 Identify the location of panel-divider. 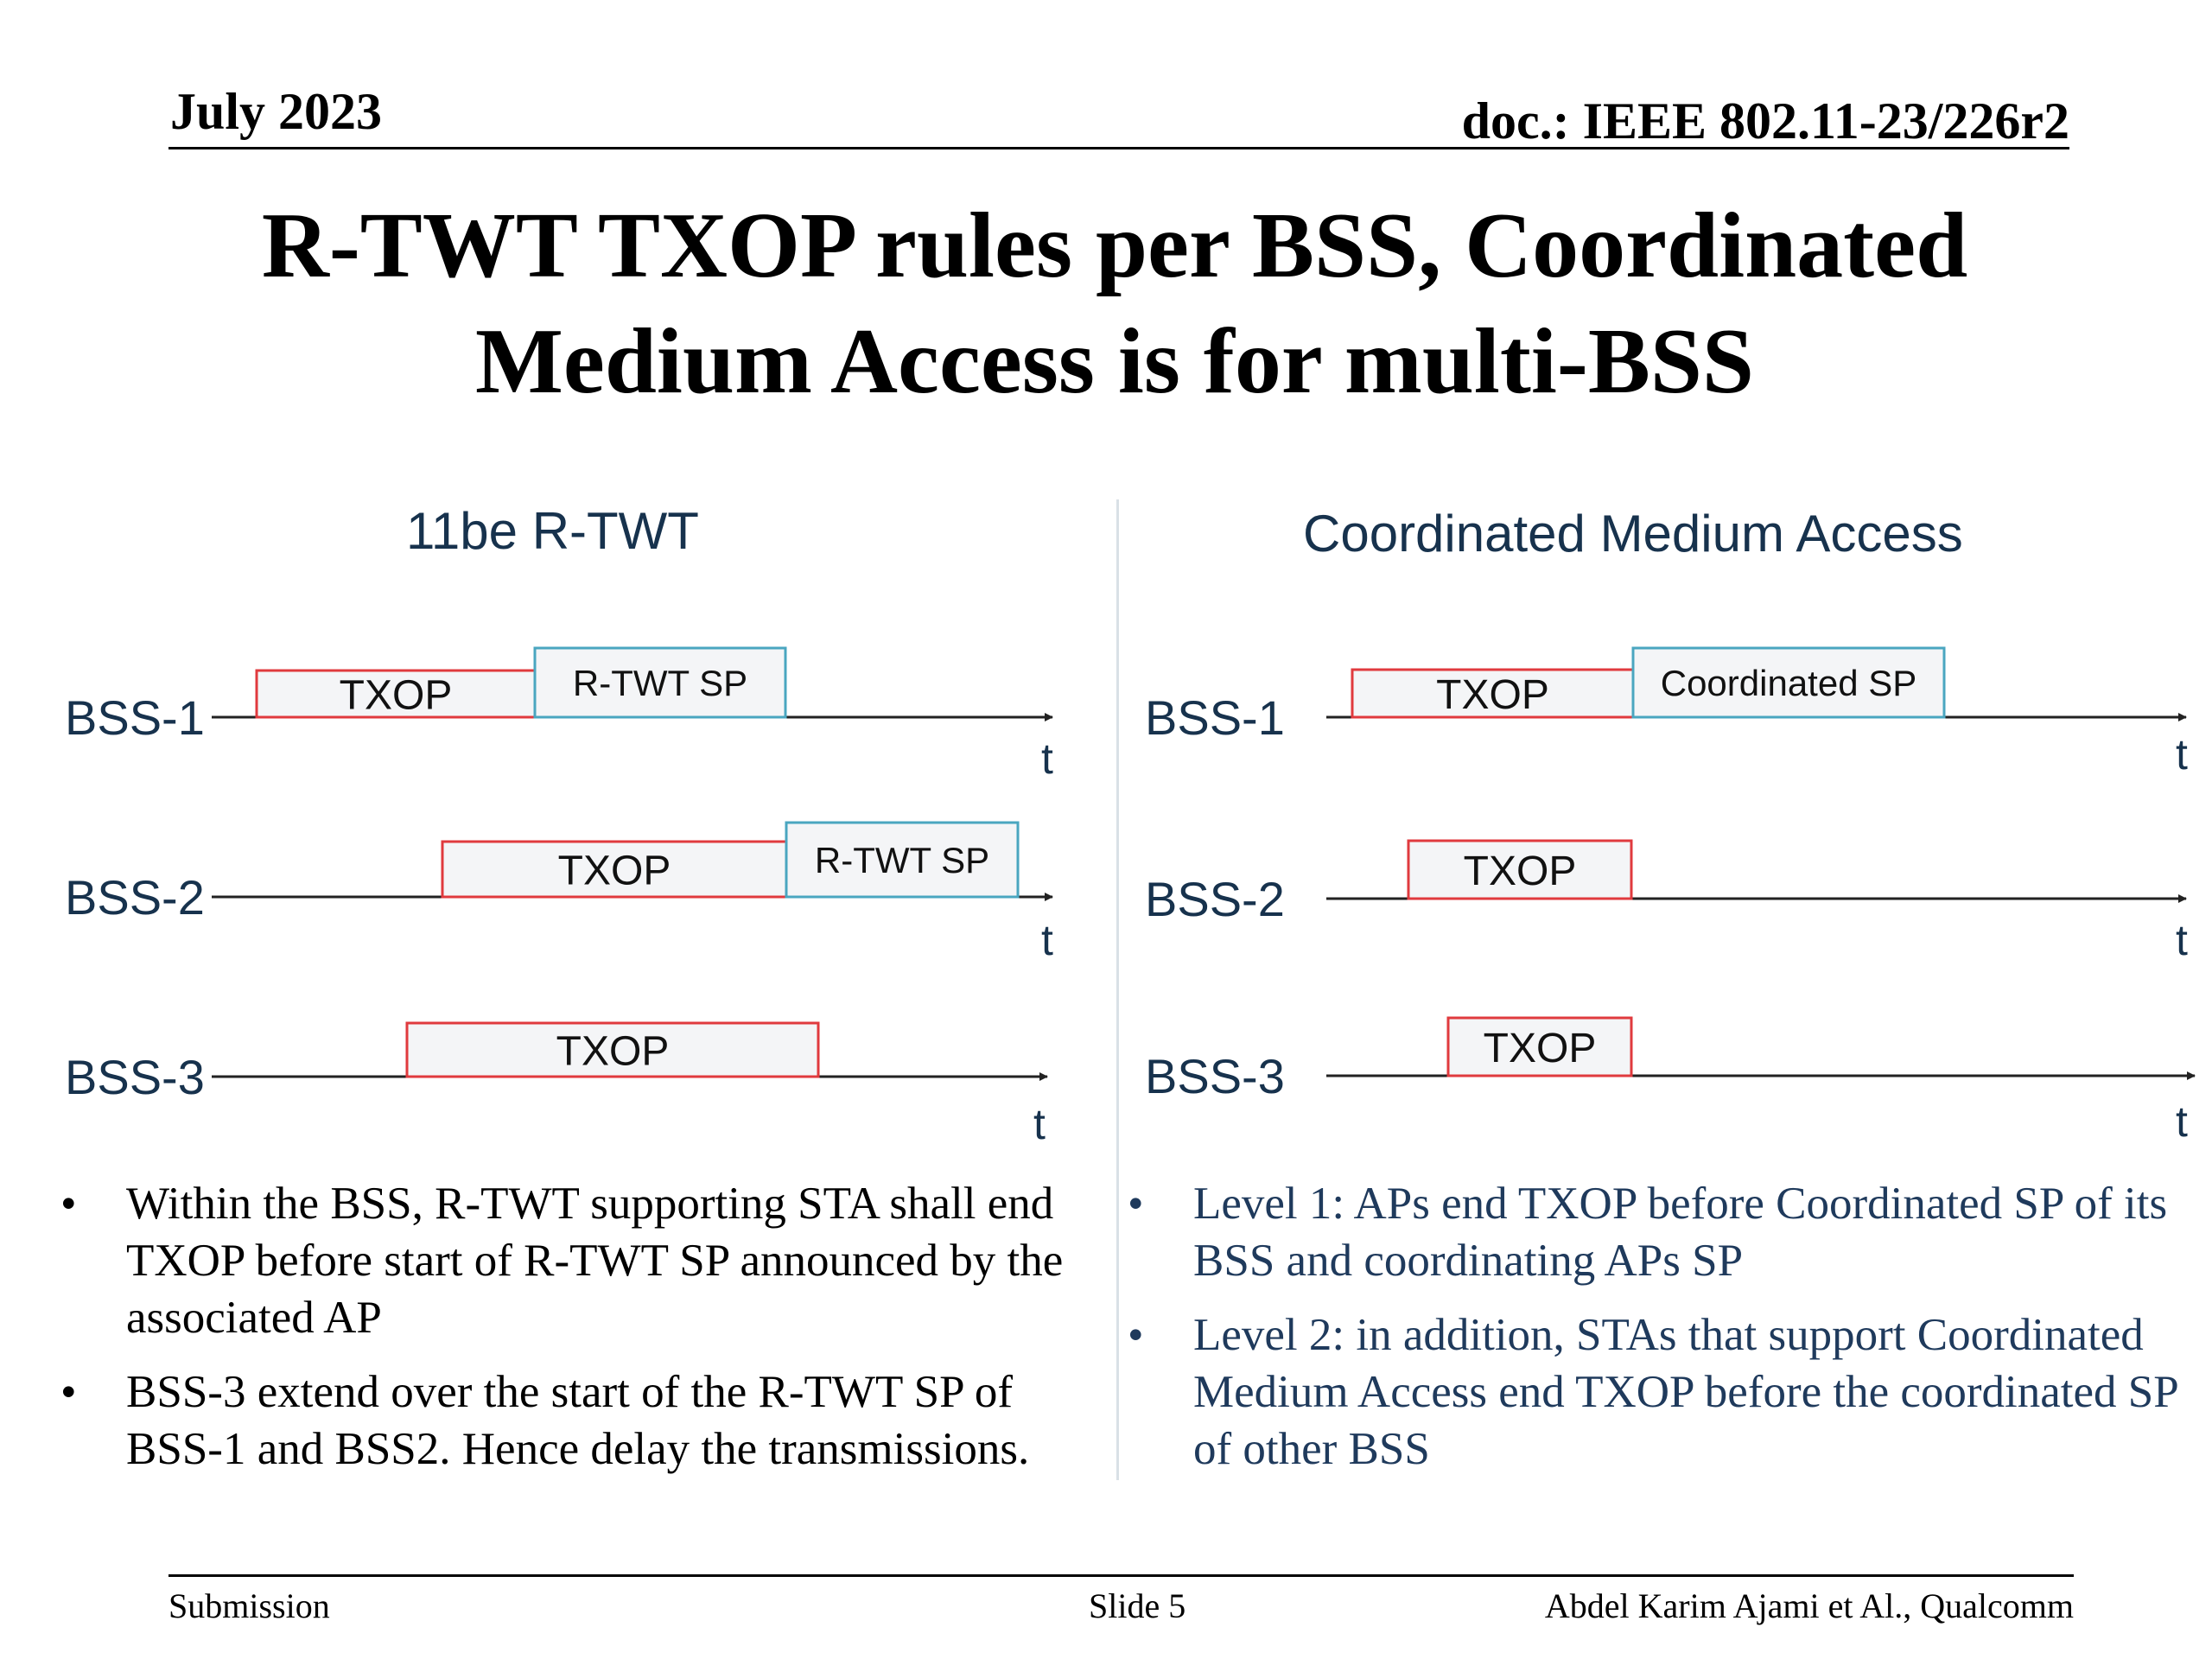
(1117, 990).